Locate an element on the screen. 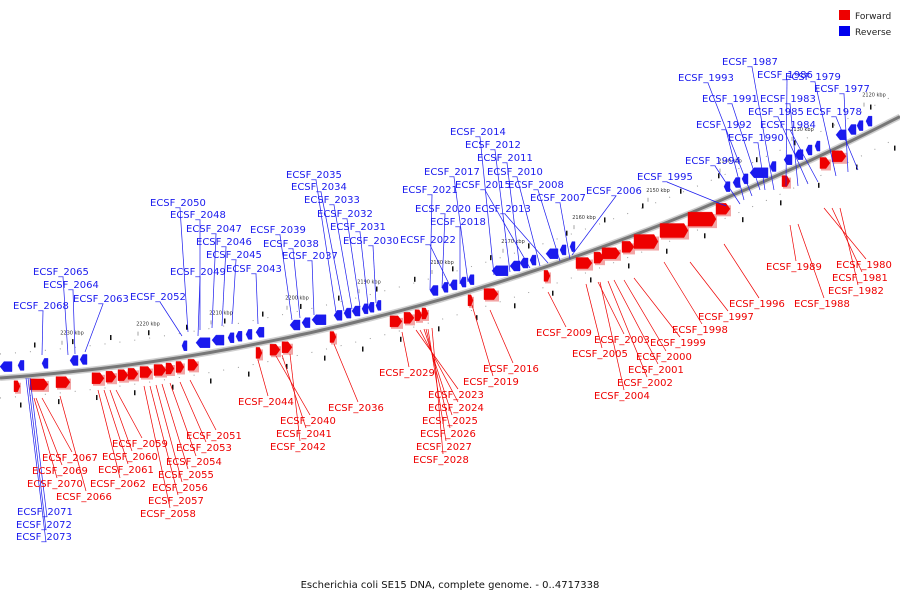  reverse-gene-label: ECSF_2045 is located at coordinates (234, 255).